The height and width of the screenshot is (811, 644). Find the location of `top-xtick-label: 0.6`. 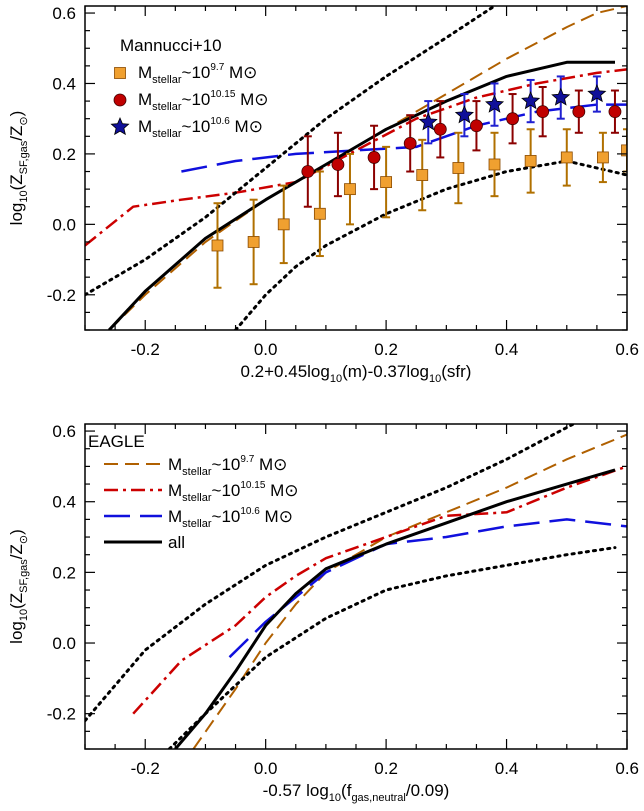

top-xtick-label: 0.6 is located at coordinates (627, 349).